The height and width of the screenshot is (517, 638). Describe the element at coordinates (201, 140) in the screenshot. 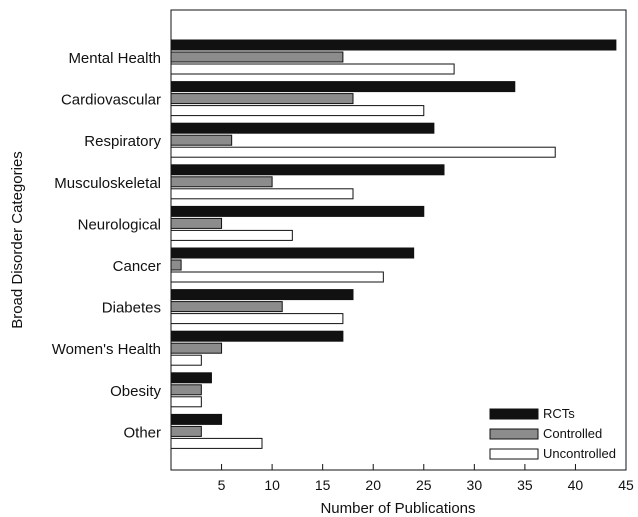

I see `bar-respiratory-controlled` at that location.